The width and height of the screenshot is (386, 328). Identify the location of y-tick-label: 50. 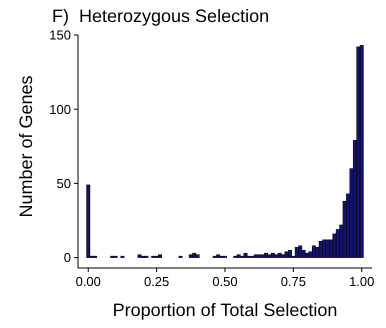
(63, 183).